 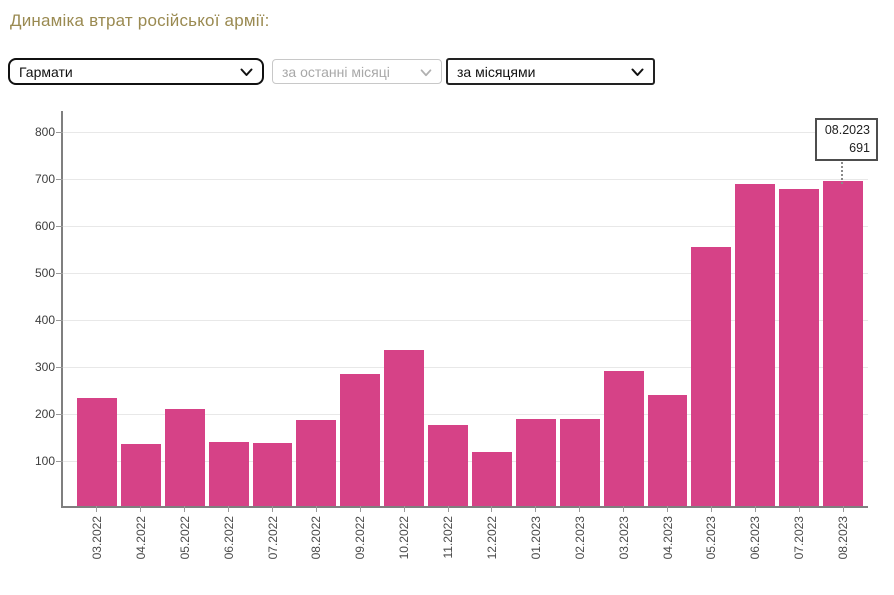 What do you see at coordinates (140, 20) in the screenshot?
I see `page-title: Динаміка втрат російської армії:` at bounding box center [140, 20].